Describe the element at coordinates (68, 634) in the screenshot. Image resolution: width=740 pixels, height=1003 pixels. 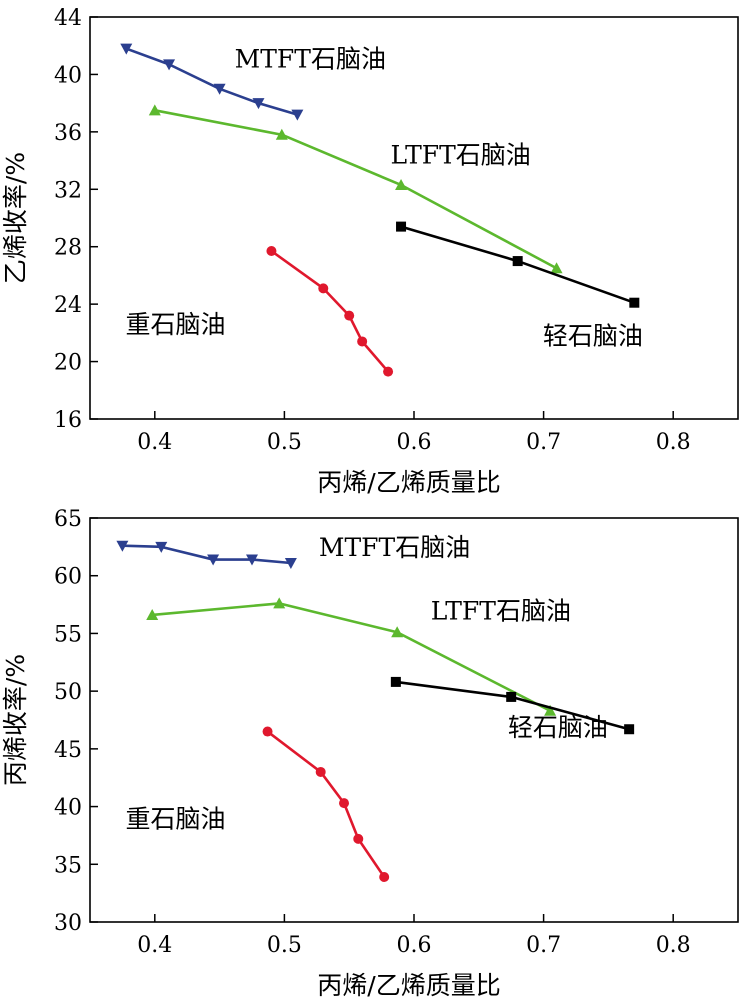
I see `y-tick-label: 55` at that location.